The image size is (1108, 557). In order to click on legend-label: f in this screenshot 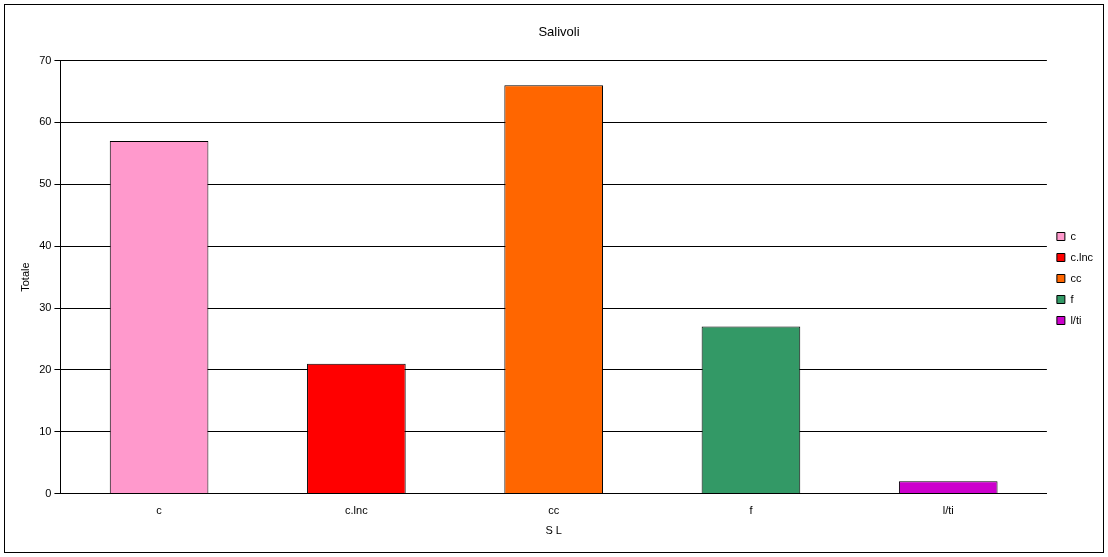, I will do `click(1072, 298)`.